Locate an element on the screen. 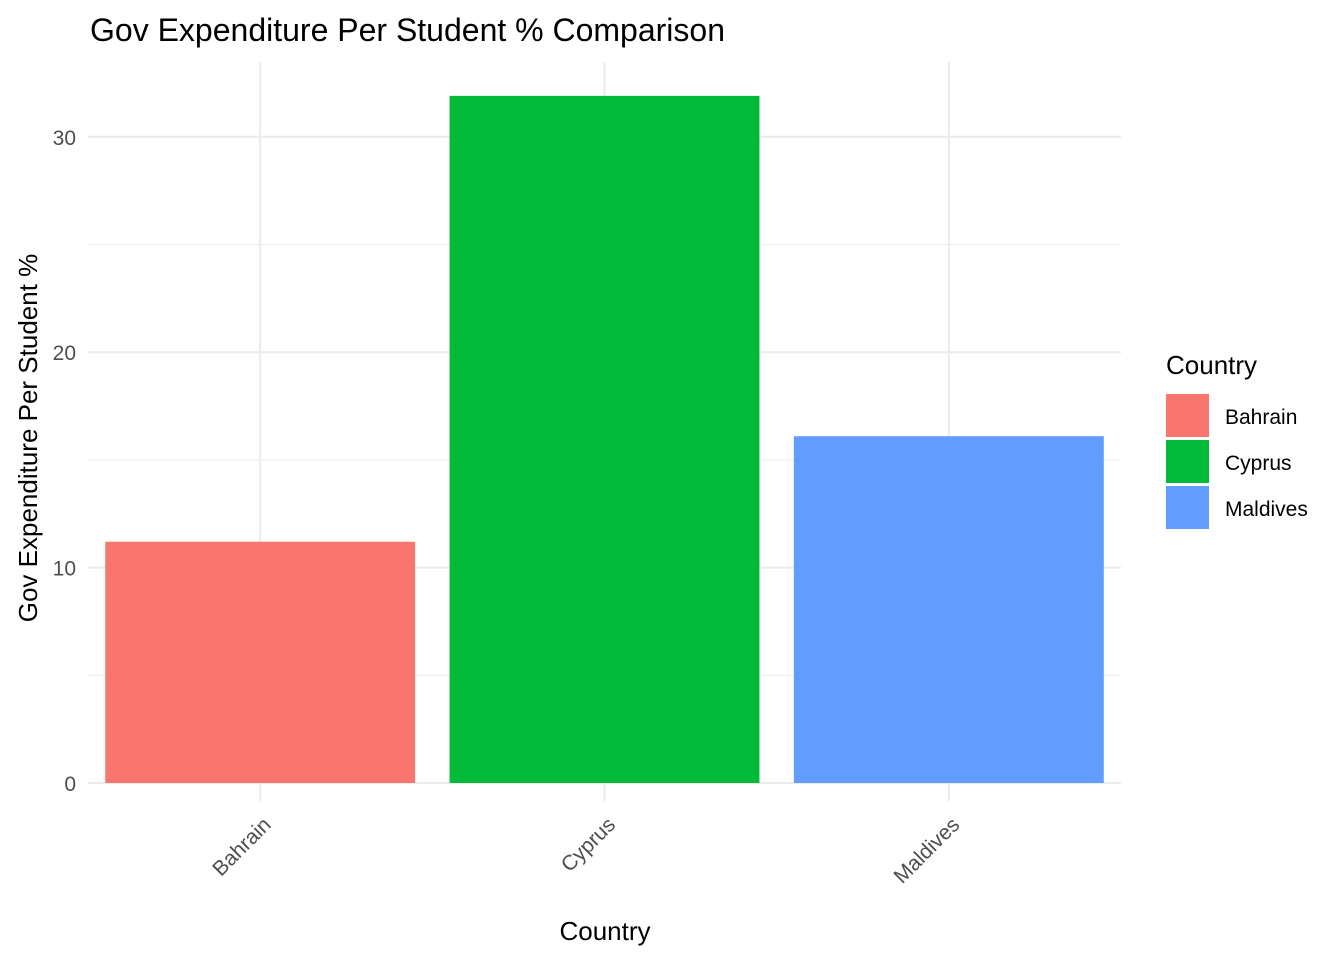 Image resolution: width=1344 pixels, height=960 pixels. y-tick-label: 30 is located at coordinates (64, 138).